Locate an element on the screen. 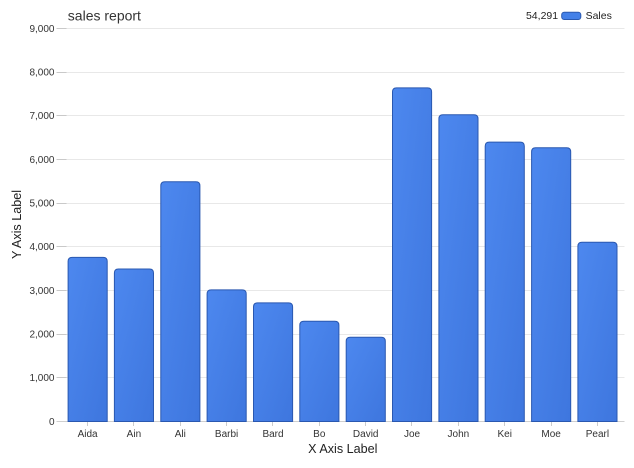 This screenshot has height=468, width=634. svg-text: 2,000 is located at coordinates (41, 335).